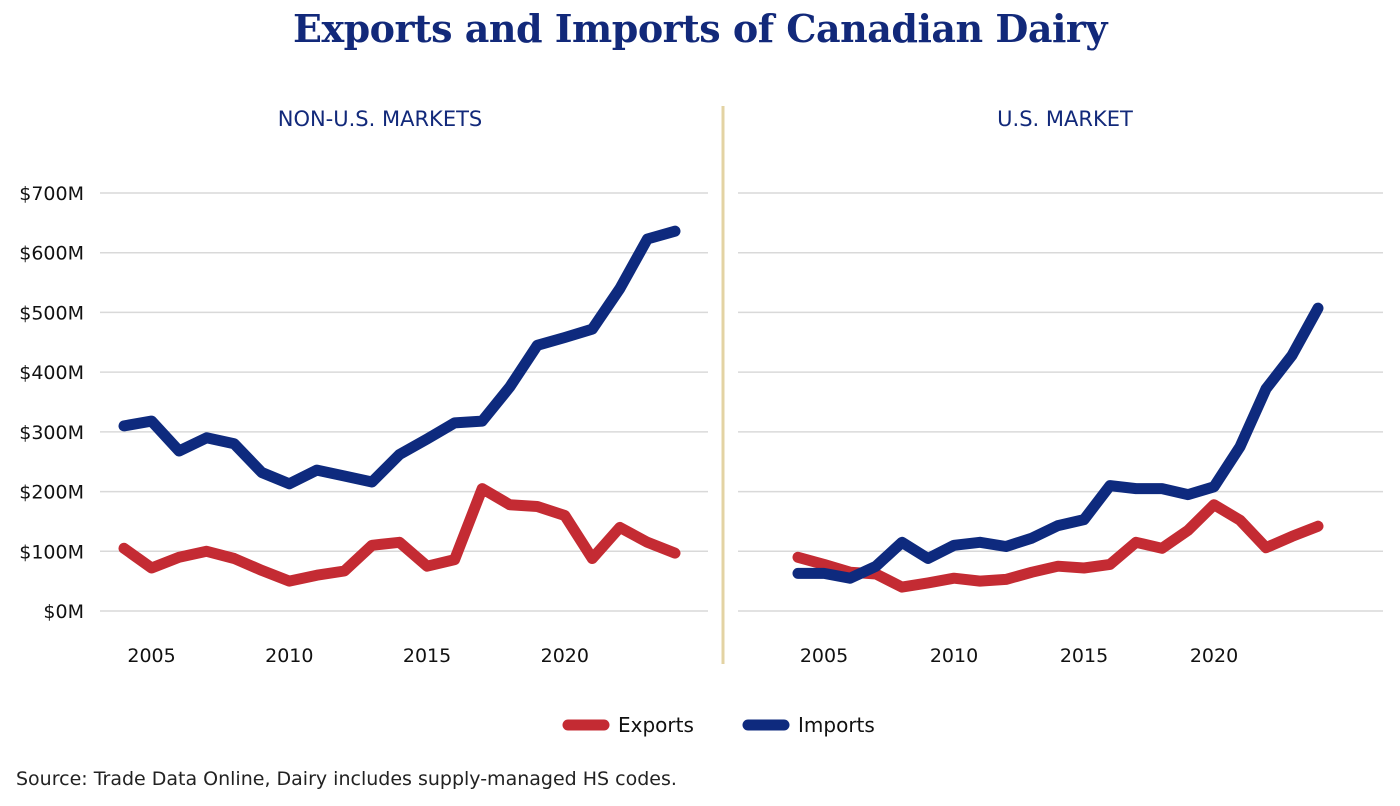  I want to click on y-tick-label: $100M, so click(51, 552).